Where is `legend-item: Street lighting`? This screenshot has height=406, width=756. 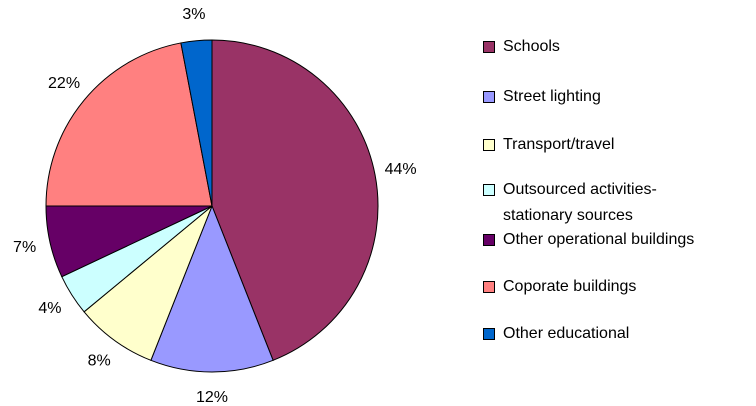 legend-item: Street lighting is located at coordinates (542, 97).